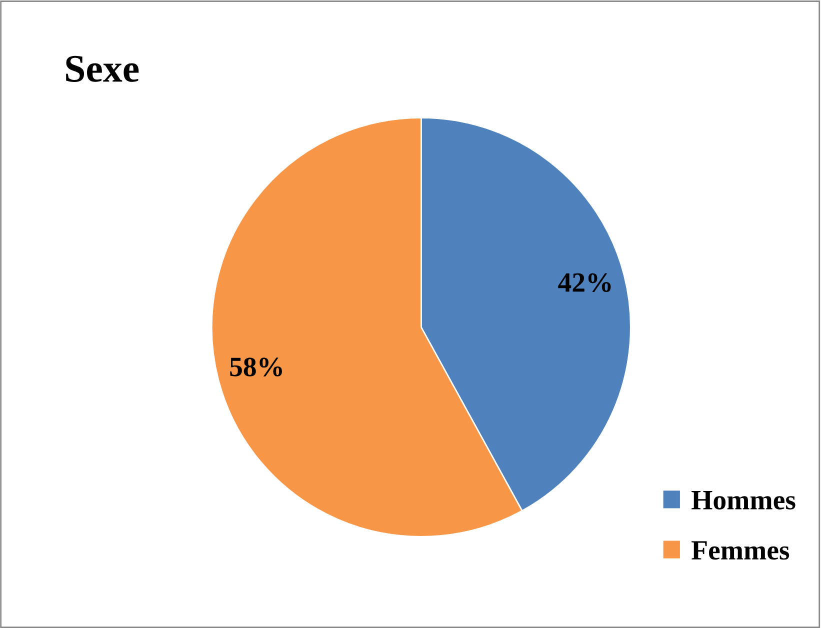 The height and width of the screenshot is (628, 821). I want to click on data-label: 42%, so click(584, 282).